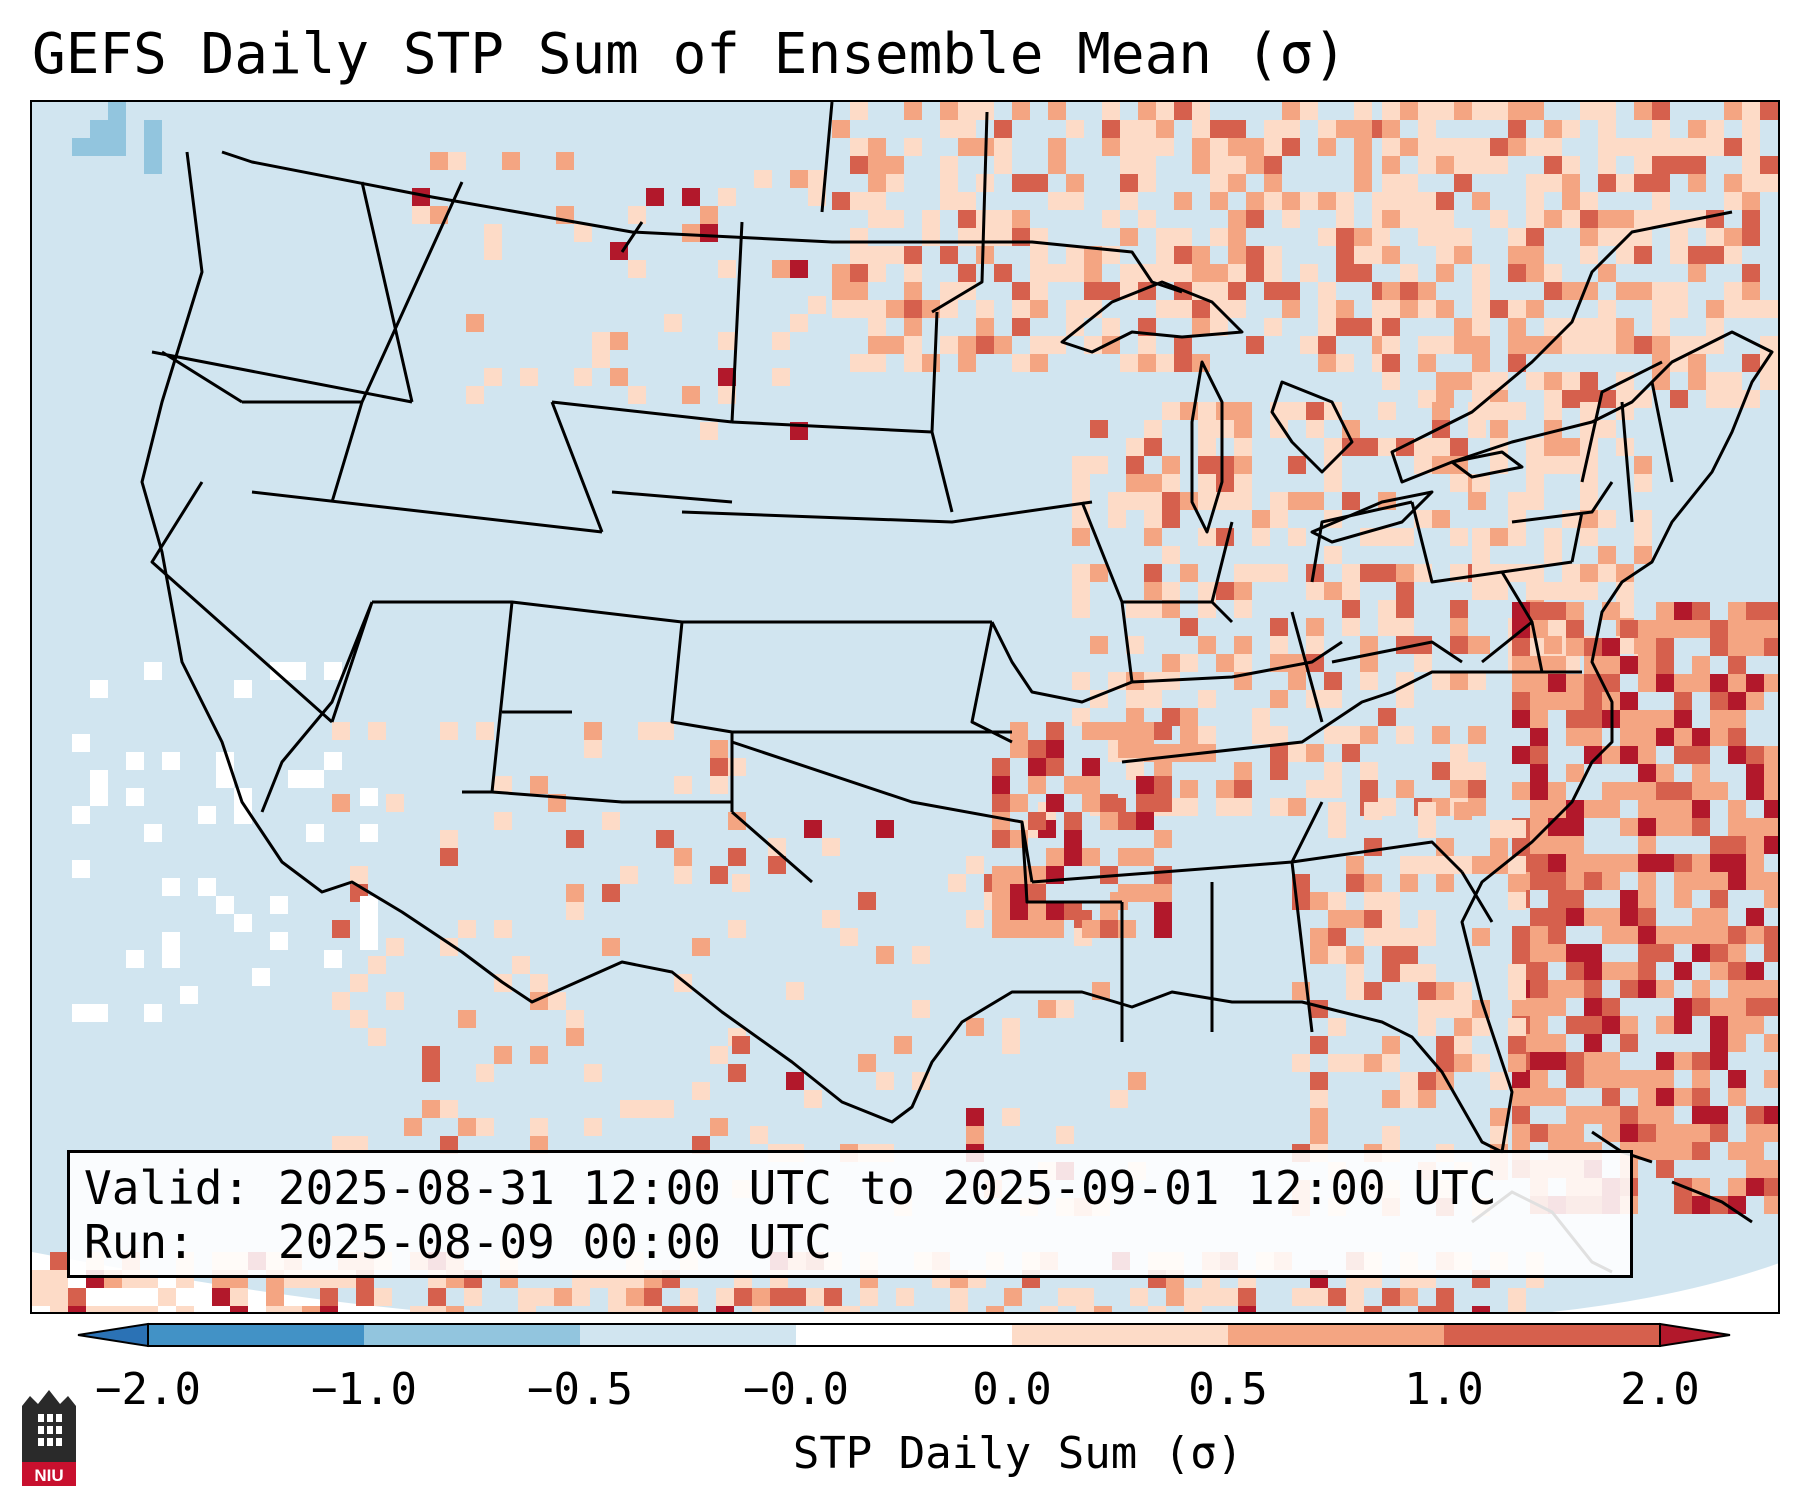 This screenshot has width=1803, height=1506. Describe the element at coordinates (139, 1242) in the screenshot. I see `run-label: Run:` at that location.